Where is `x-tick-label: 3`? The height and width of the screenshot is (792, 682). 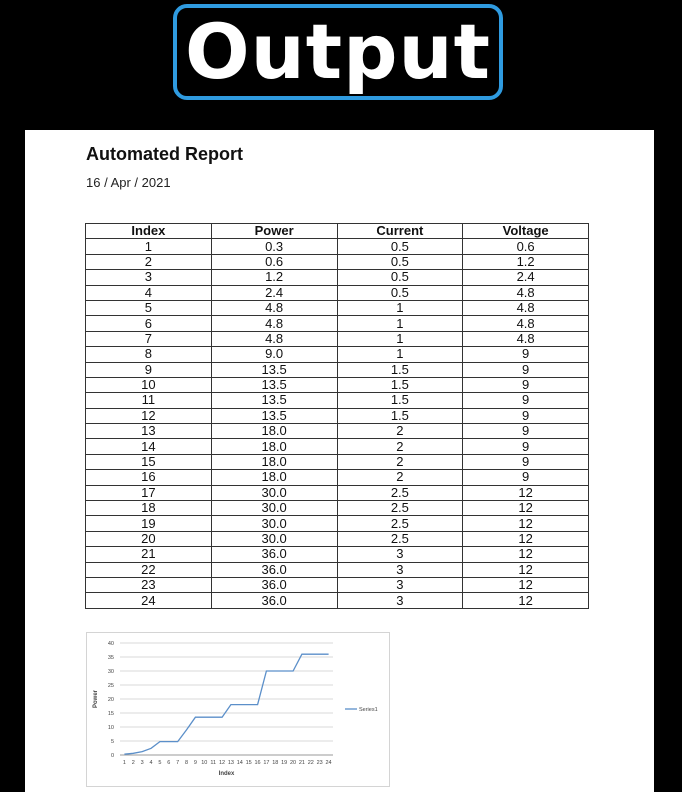 x-tick-label: 3 is located at coordinates (142, 763).